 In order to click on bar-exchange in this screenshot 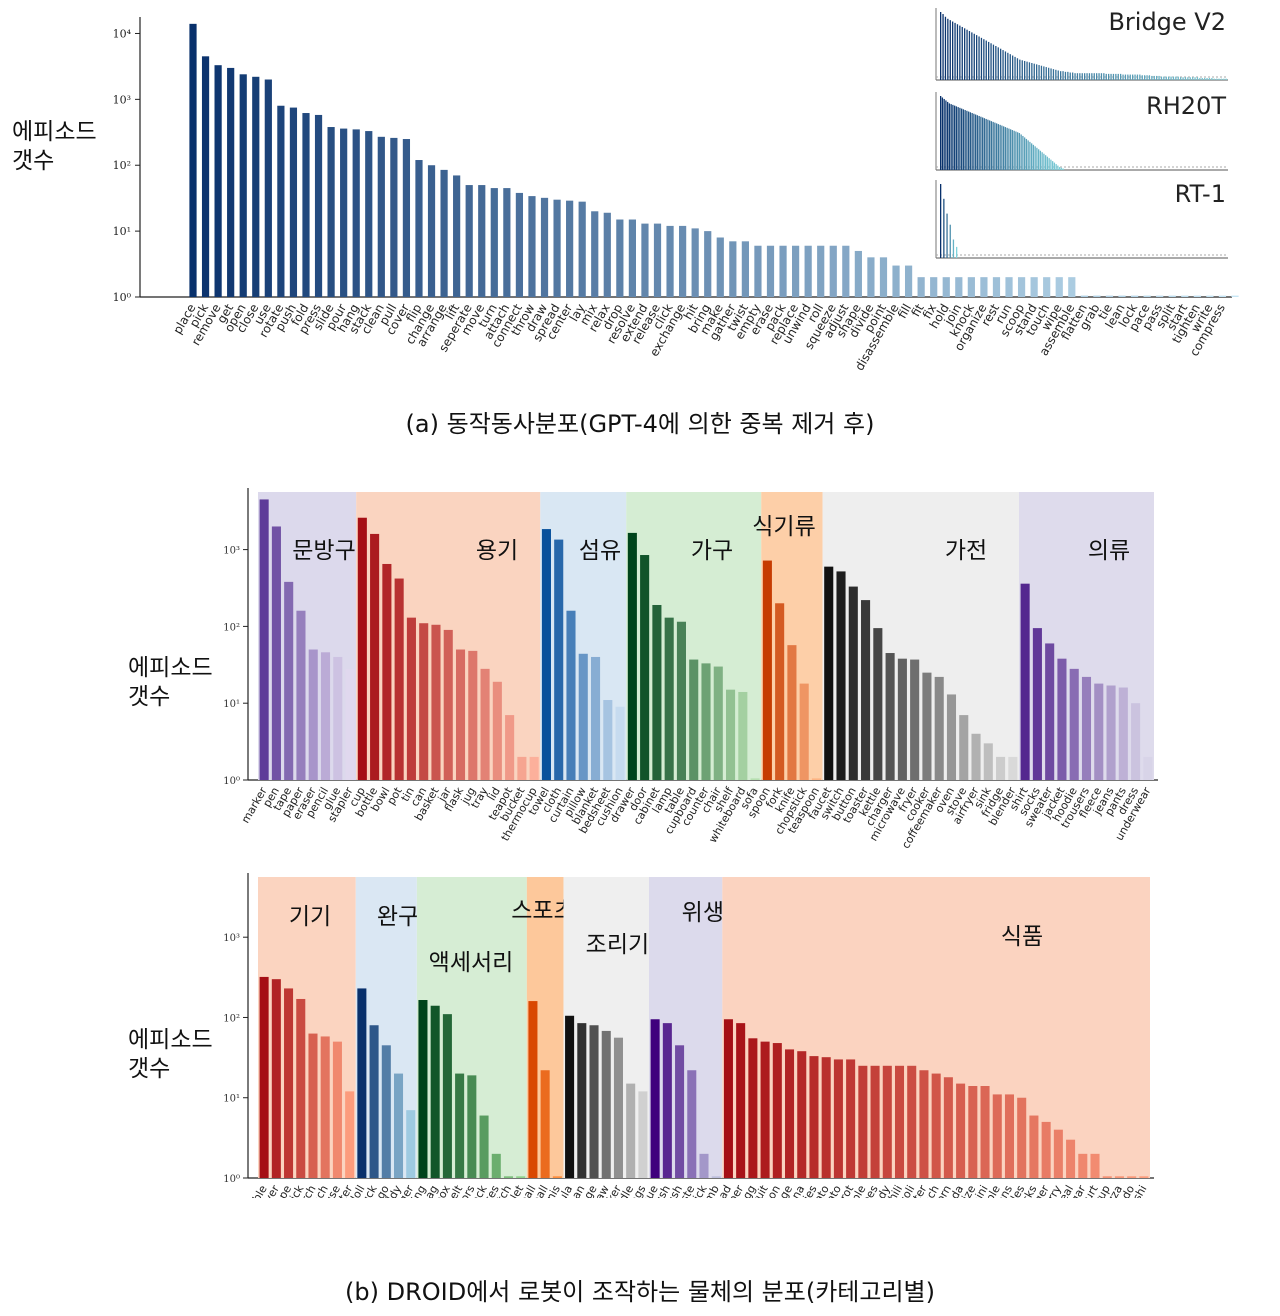, I will do `click(683, 261)`.